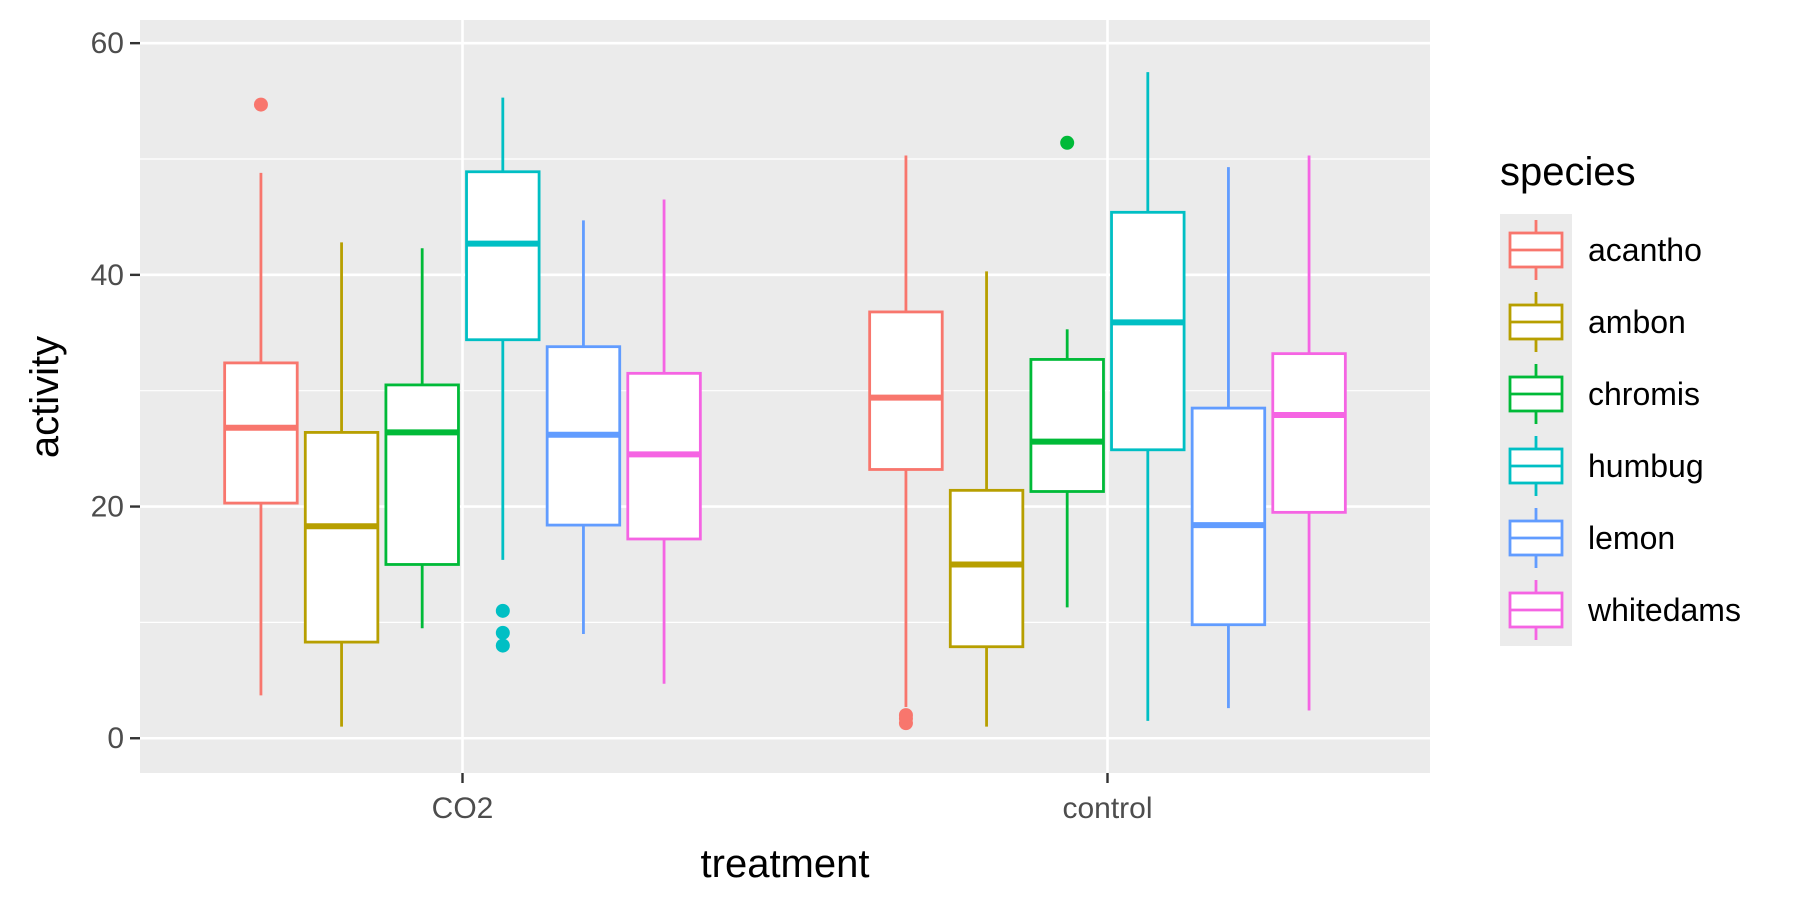 Image resolution: width=1800 pixels, height=900 pixels. I want to click on legend-label: whitedams, so click(1664, 610).